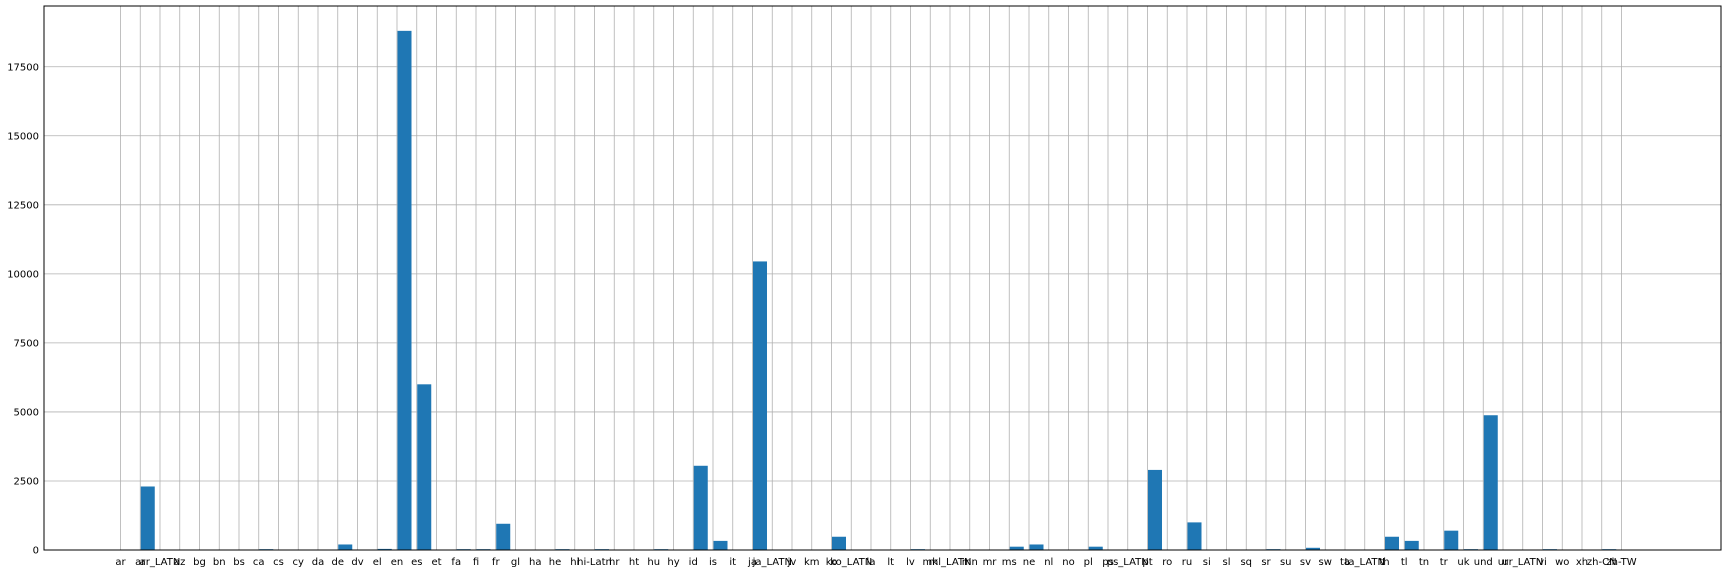 The height and width of the screenshot is (575, 1727). What do you see at coordinates (26, 343) in the screenshot?
I see `y-tick-label: 7500` at bounding box center [26, 343].